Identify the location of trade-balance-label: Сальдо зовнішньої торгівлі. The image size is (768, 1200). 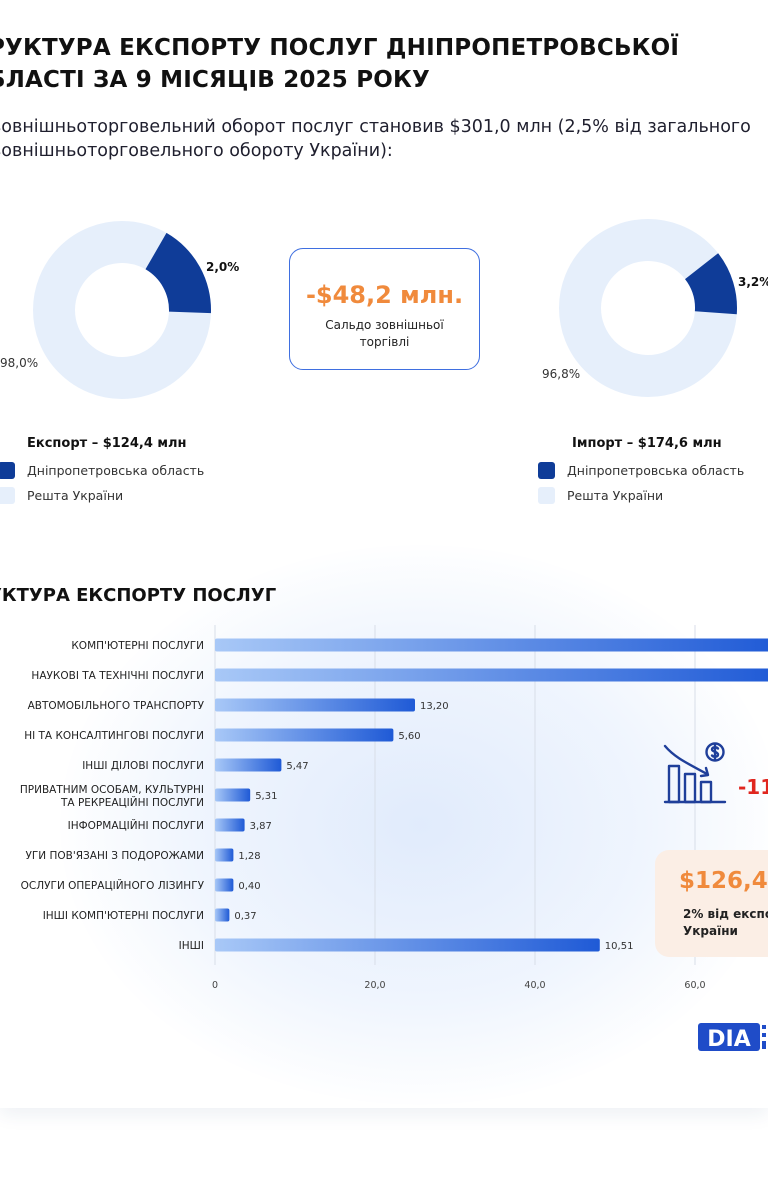
(384, 334).